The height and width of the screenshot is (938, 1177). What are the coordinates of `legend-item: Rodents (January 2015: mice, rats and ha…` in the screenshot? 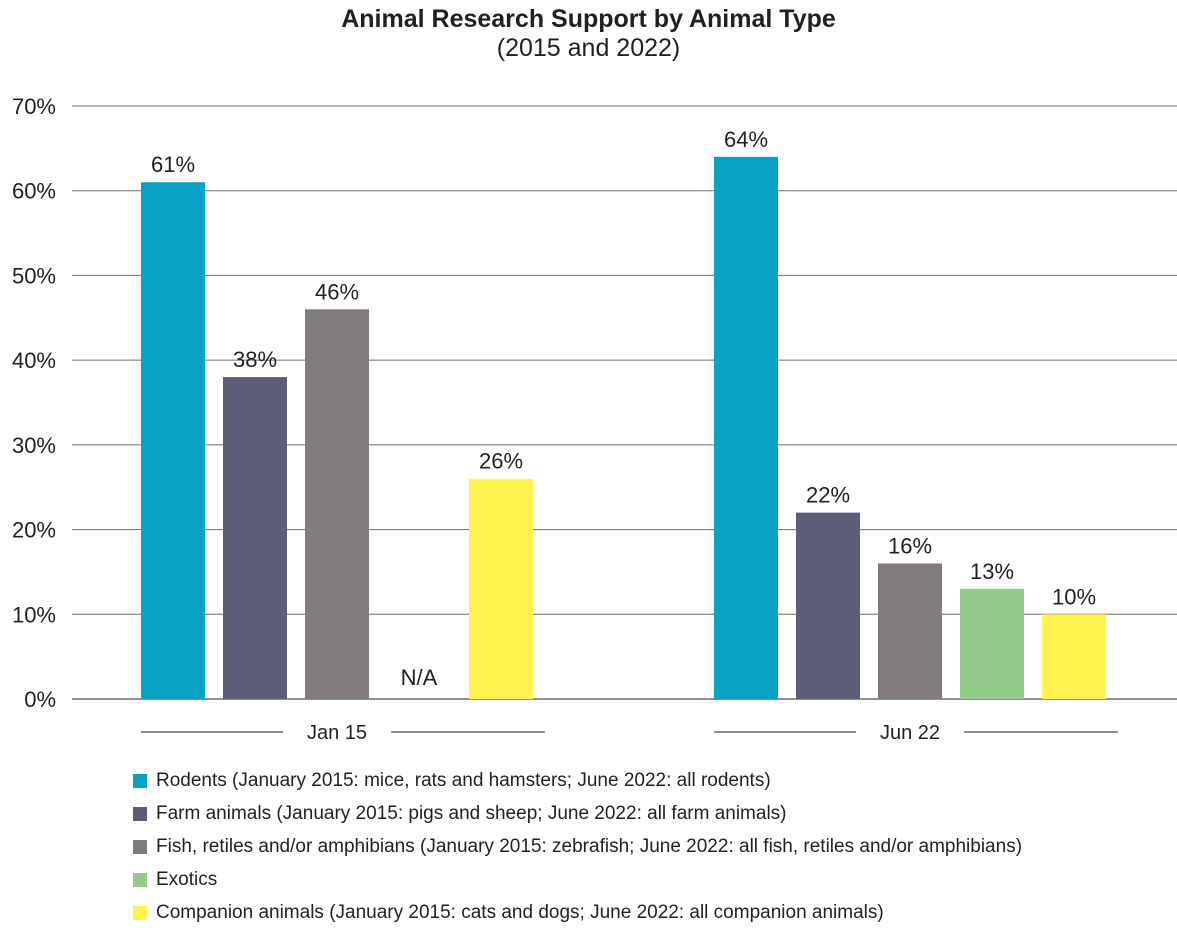 It's located at (577, 780).